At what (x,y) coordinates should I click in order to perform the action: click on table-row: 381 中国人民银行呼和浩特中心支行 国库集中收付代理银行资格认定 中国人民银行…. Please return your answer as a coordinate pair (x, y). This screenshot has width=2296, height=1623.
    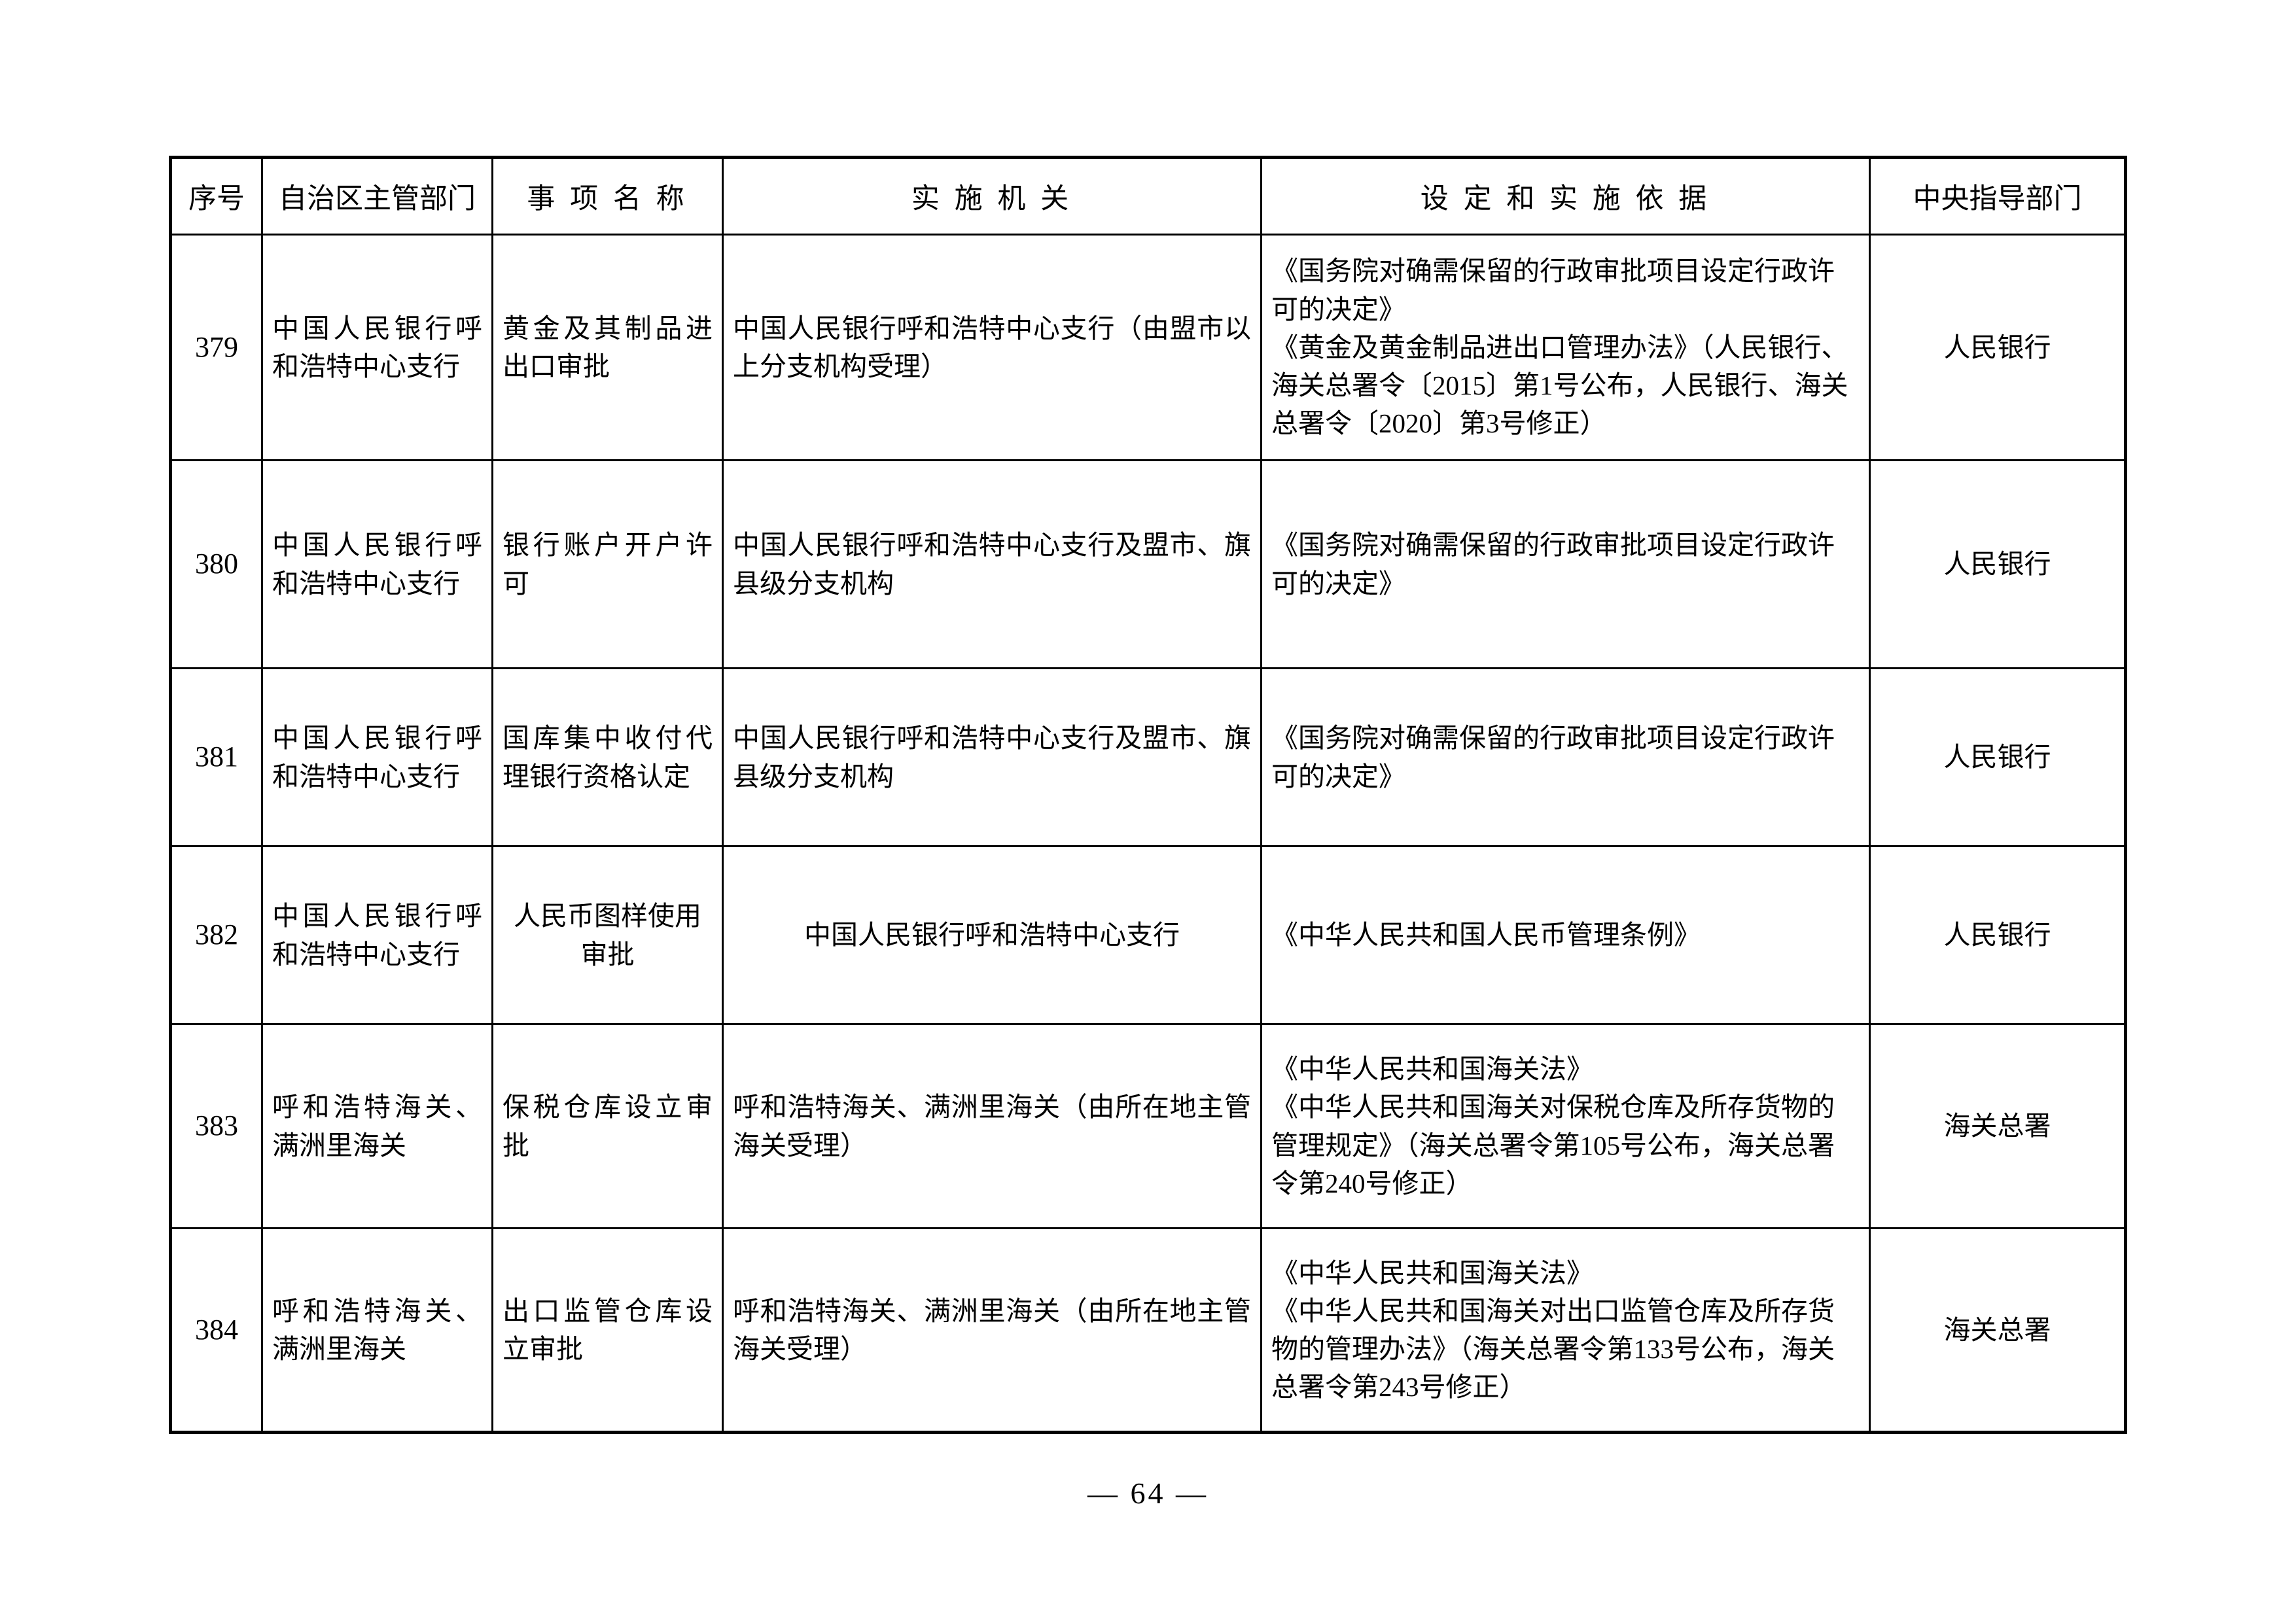
    Looking at the image, I should click on (1148, 757).